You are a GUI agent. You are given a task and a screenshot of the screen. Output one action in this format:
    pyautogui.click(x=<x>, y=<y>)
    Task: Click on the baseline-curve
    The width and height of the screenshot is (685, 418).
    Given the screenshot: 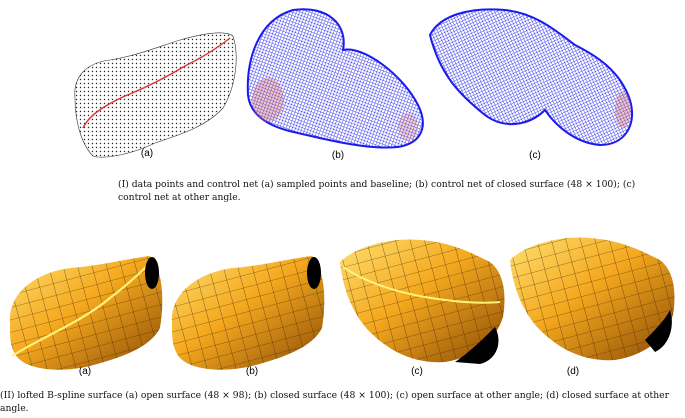 What is the action you would take?
    pyautogui.click(x=156, y=83)
    